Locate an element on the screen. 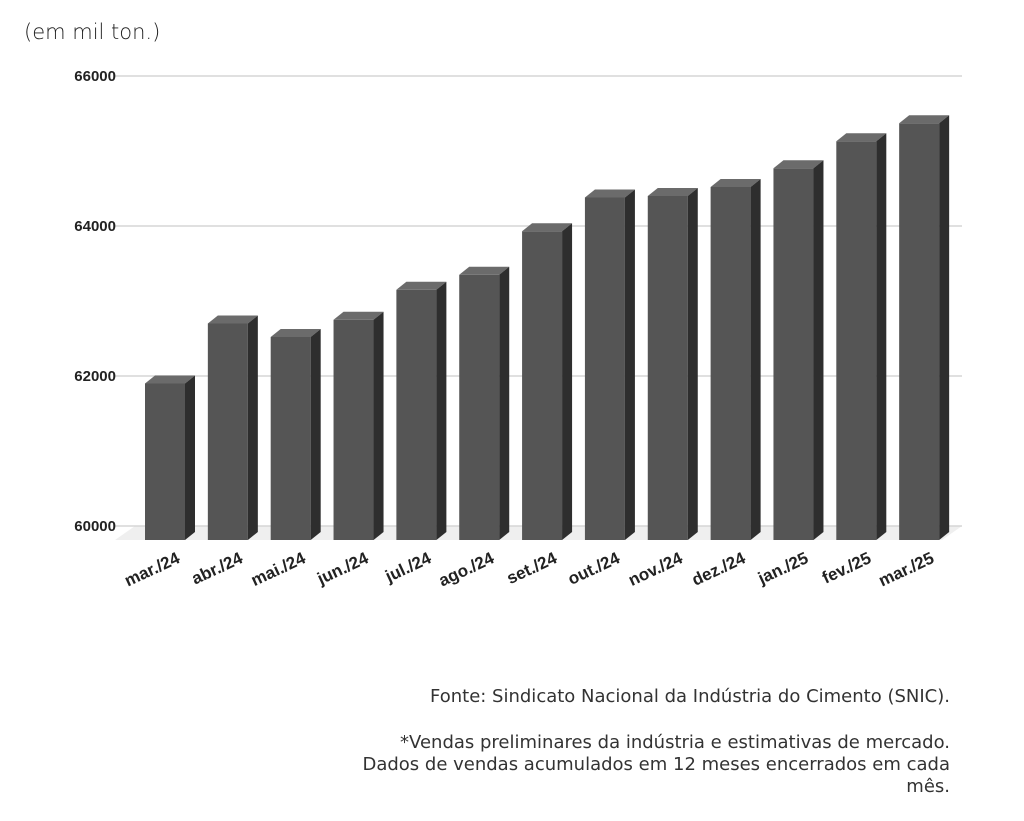 This screenshot has width=1024, height=821. x-tick-label: mai./24 is located at coordinates (278, 569).